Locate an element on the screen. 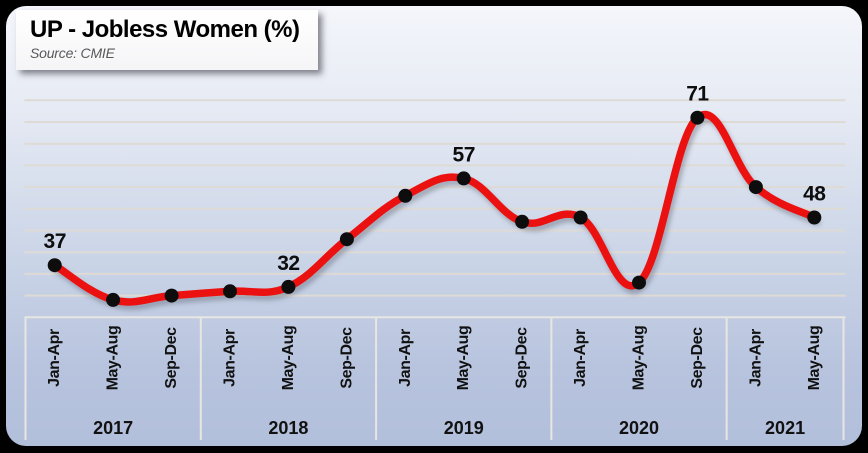  data-point-label: 57 is located at coordinates (464, 154).